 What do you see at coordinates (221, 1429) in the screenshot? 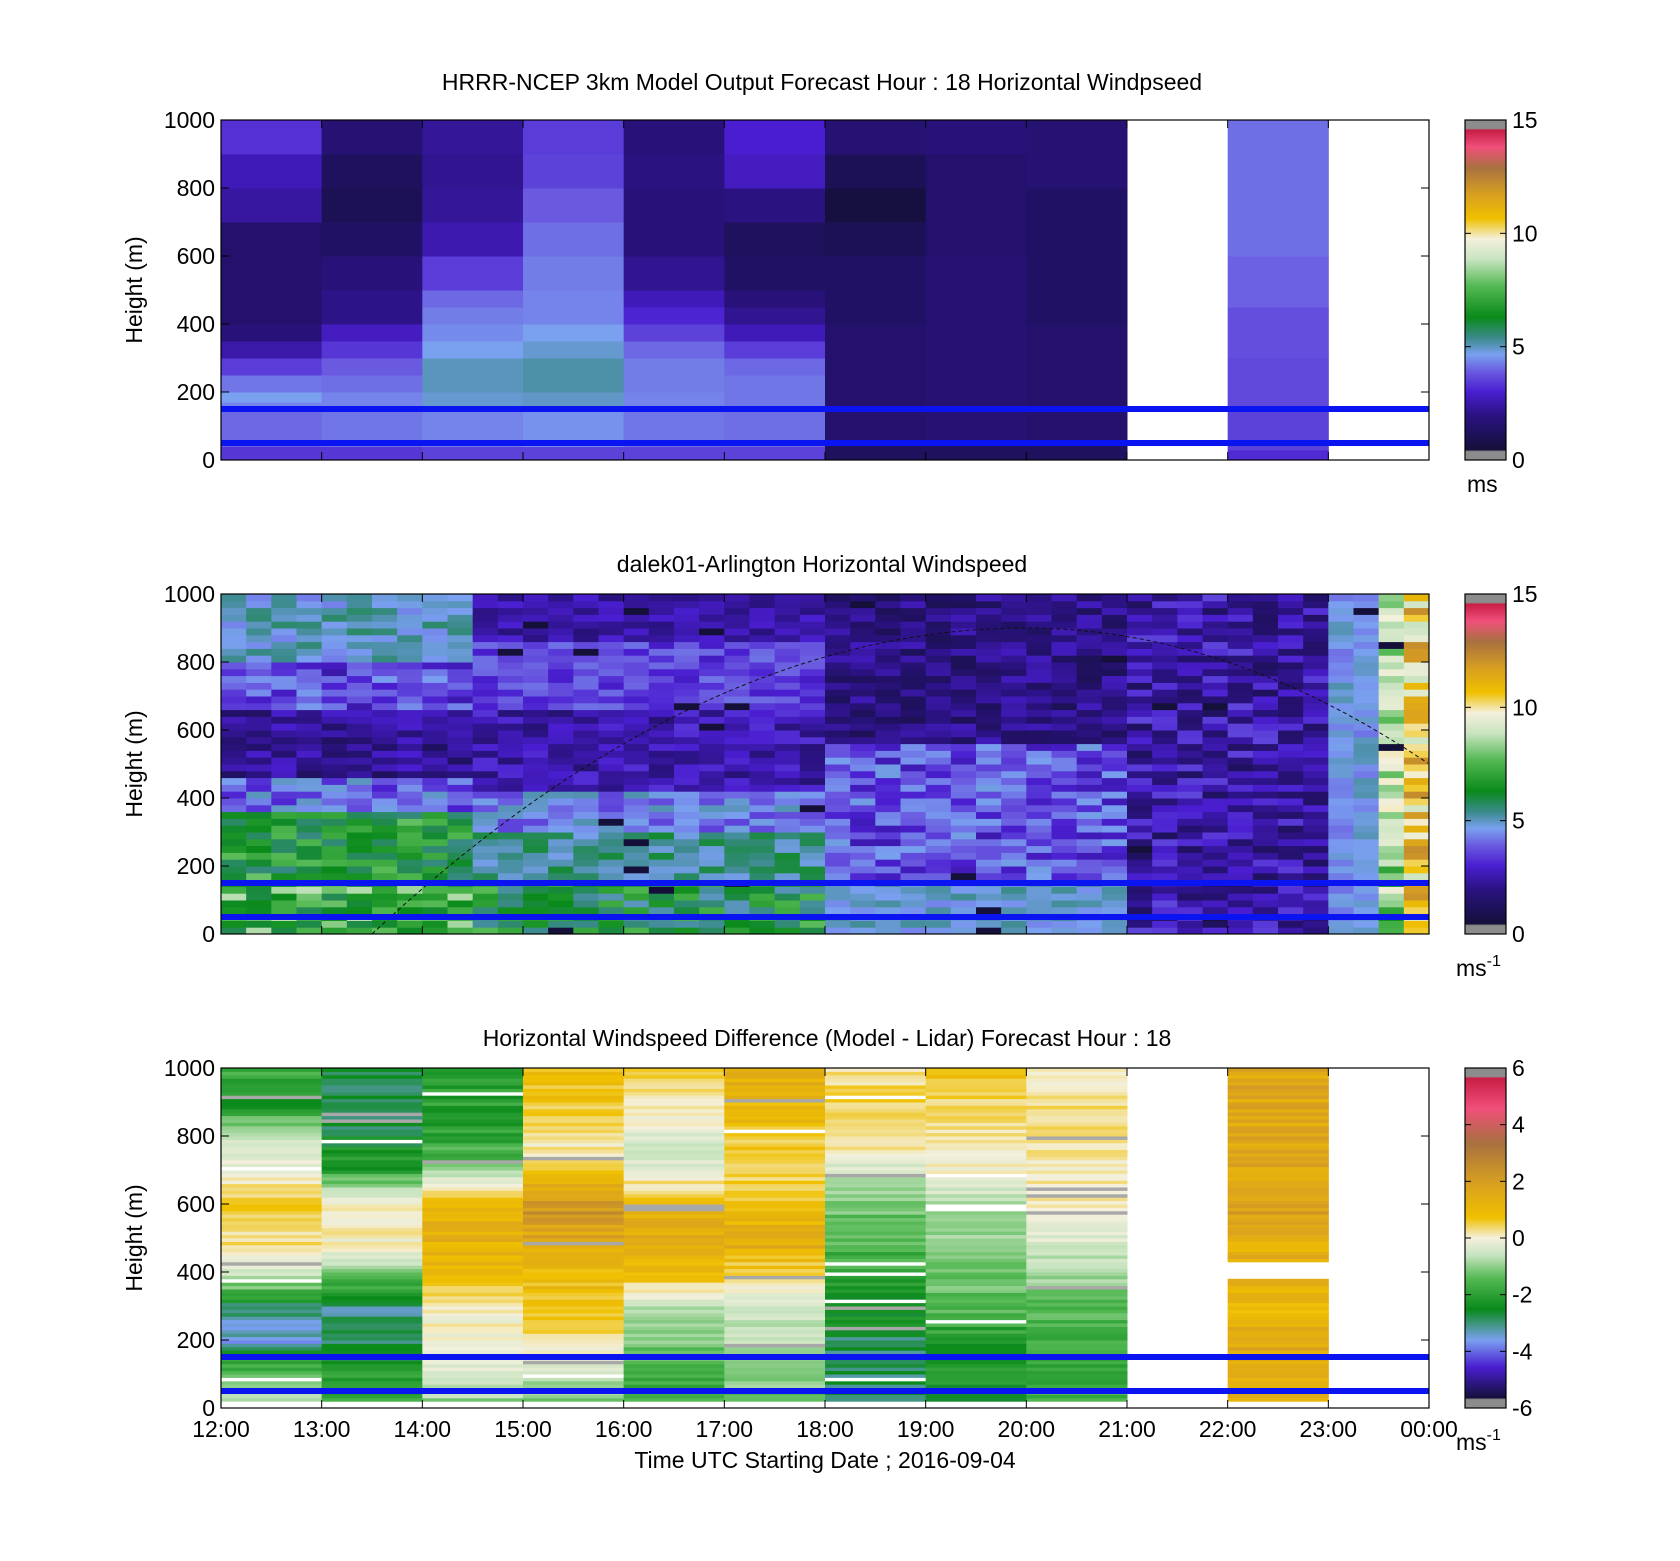
I see `x-tick-label: 12:00` at bounding box center [221, 1429].